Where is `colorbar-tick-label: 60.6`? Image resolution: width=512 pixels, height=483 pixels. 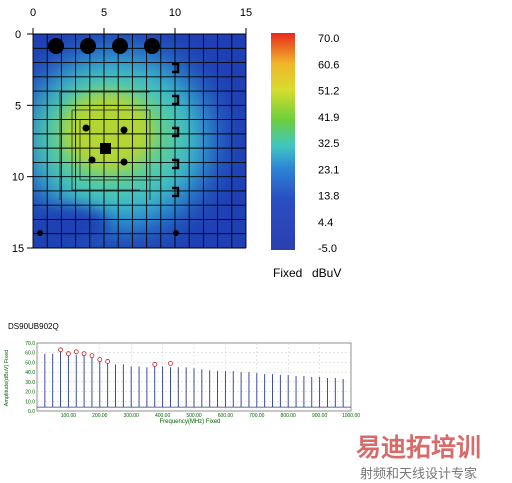
colorbar-tick-label: 60.6 is located at coordinates (328, 65).